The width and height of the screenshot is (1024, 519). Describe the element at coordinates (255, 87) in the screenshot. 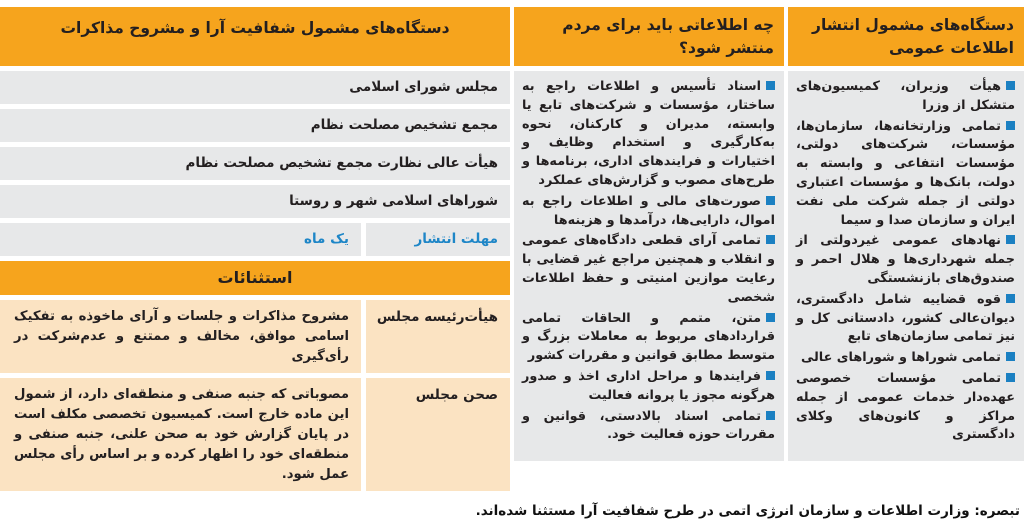

I see `table-row: مجلس شورای اسلامی` at that location.